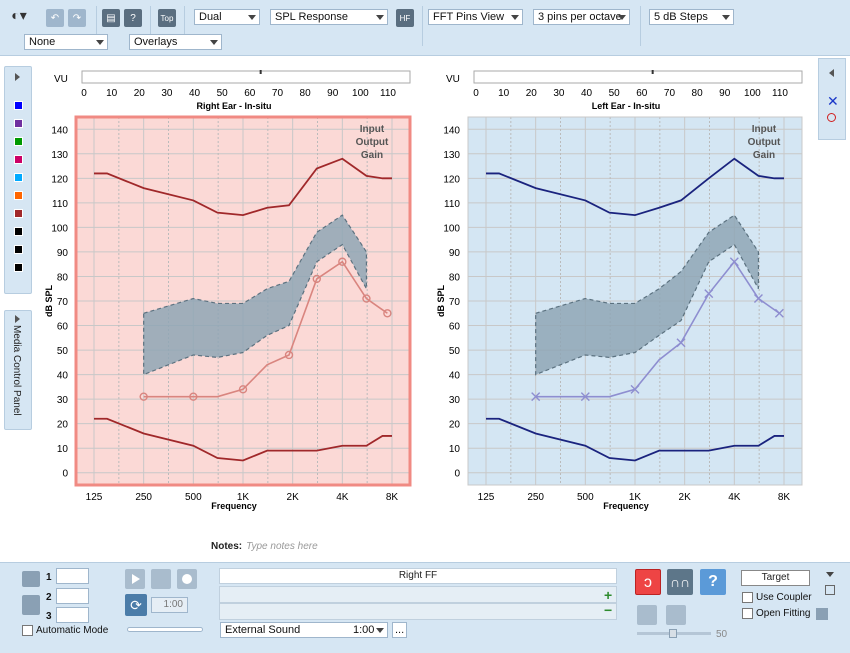 The image size is (850, 653). Describe the element at coordinates (31, 605) in the screenshot. I see `measure-icon` at that location.